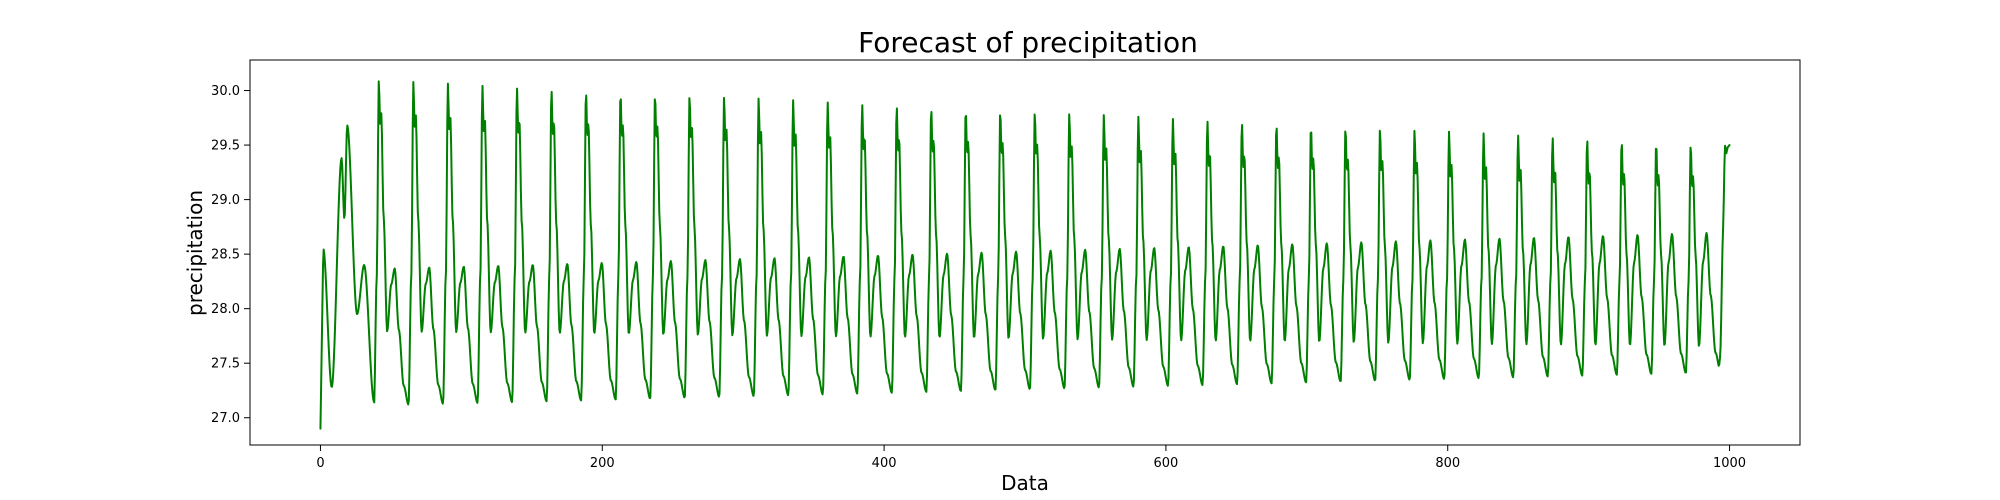  Describe the element at coordinates (1447, 463) in the screenshot. I see `x-tick-label: 800` at that location.